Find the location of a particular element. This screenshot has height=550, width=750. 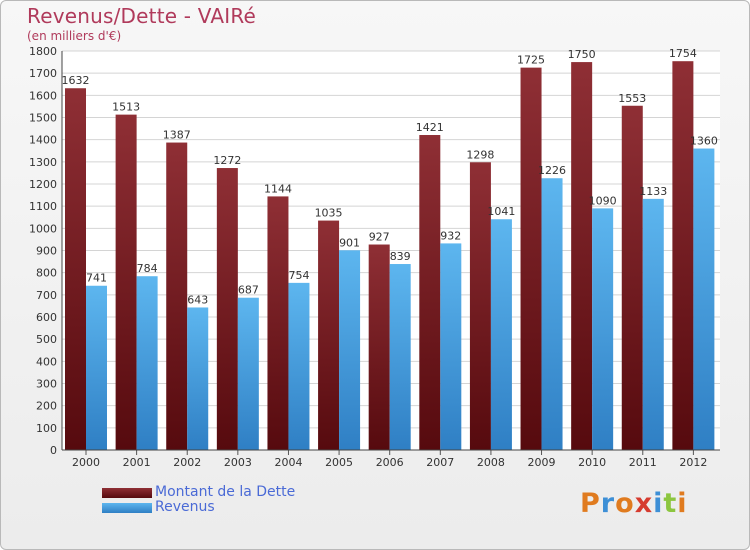

x-tick-label: 2007 is located at coordinates (440, 462).